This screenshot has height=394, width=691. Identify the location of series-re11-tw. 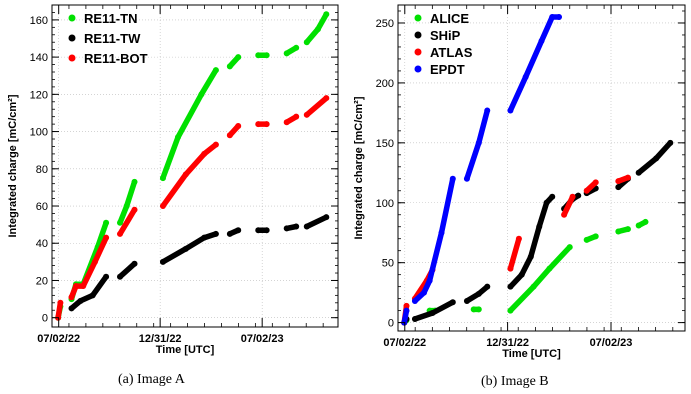
(199, 263).